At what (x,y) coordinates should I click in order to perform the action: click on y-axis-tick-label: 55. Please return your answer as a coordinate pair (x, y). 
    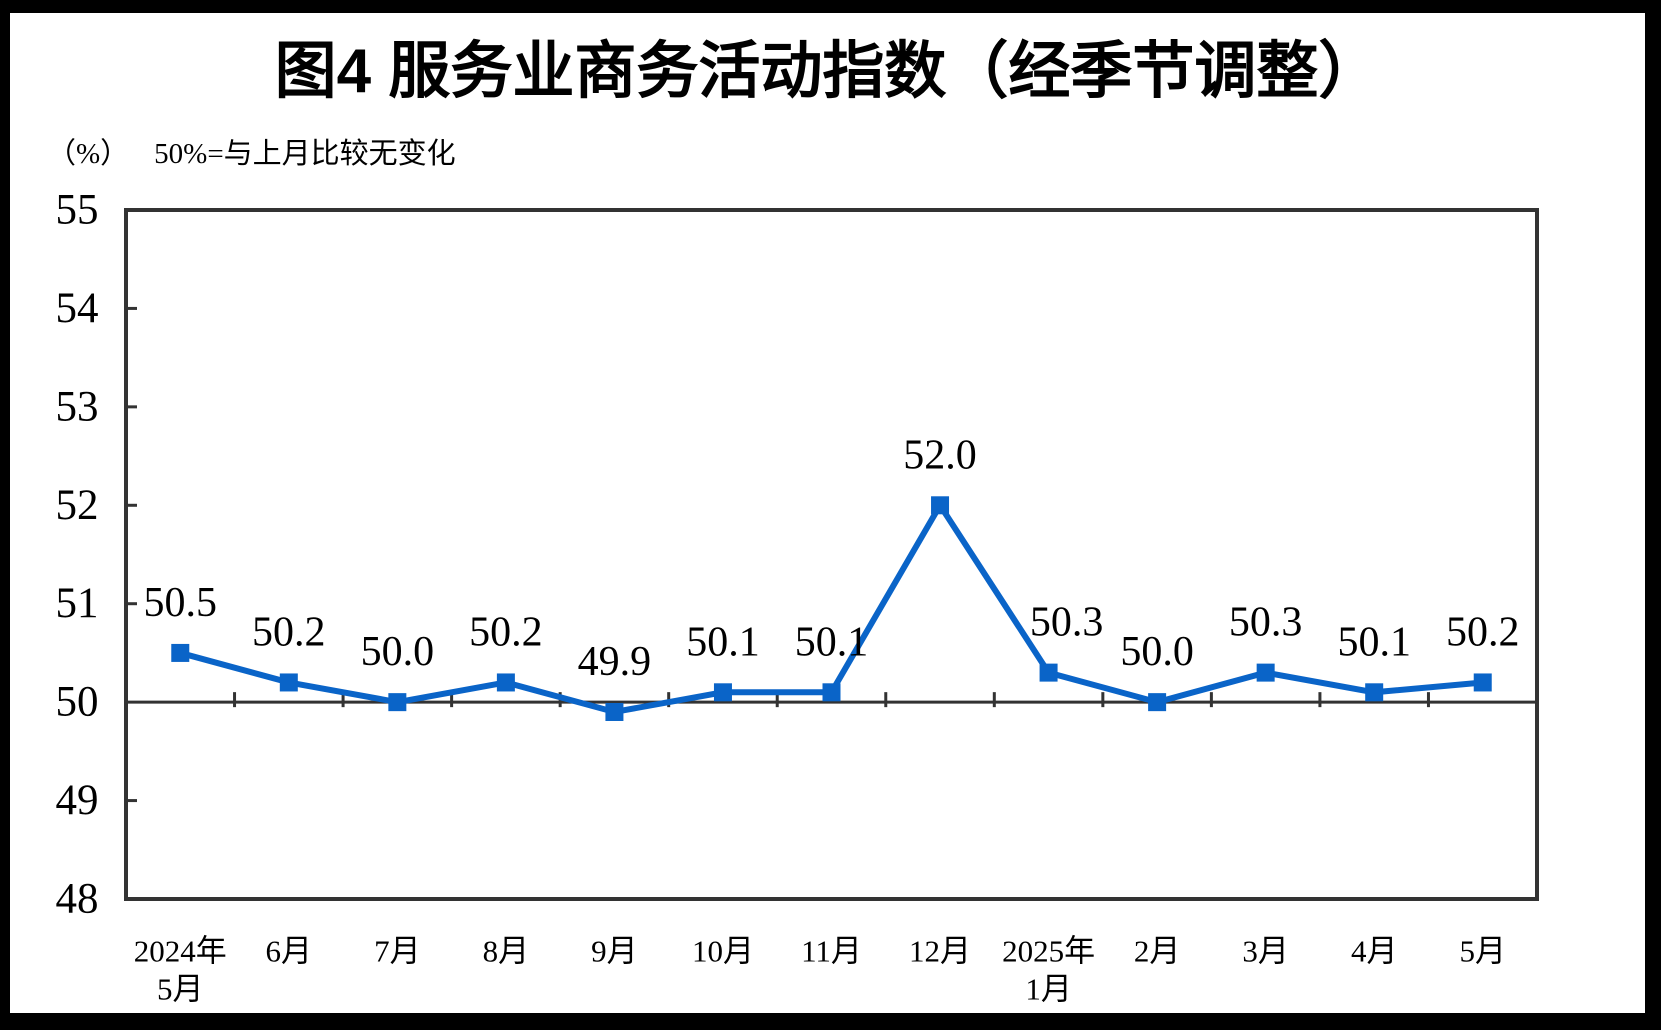
    Looking at the image, I should click on (77, 210).